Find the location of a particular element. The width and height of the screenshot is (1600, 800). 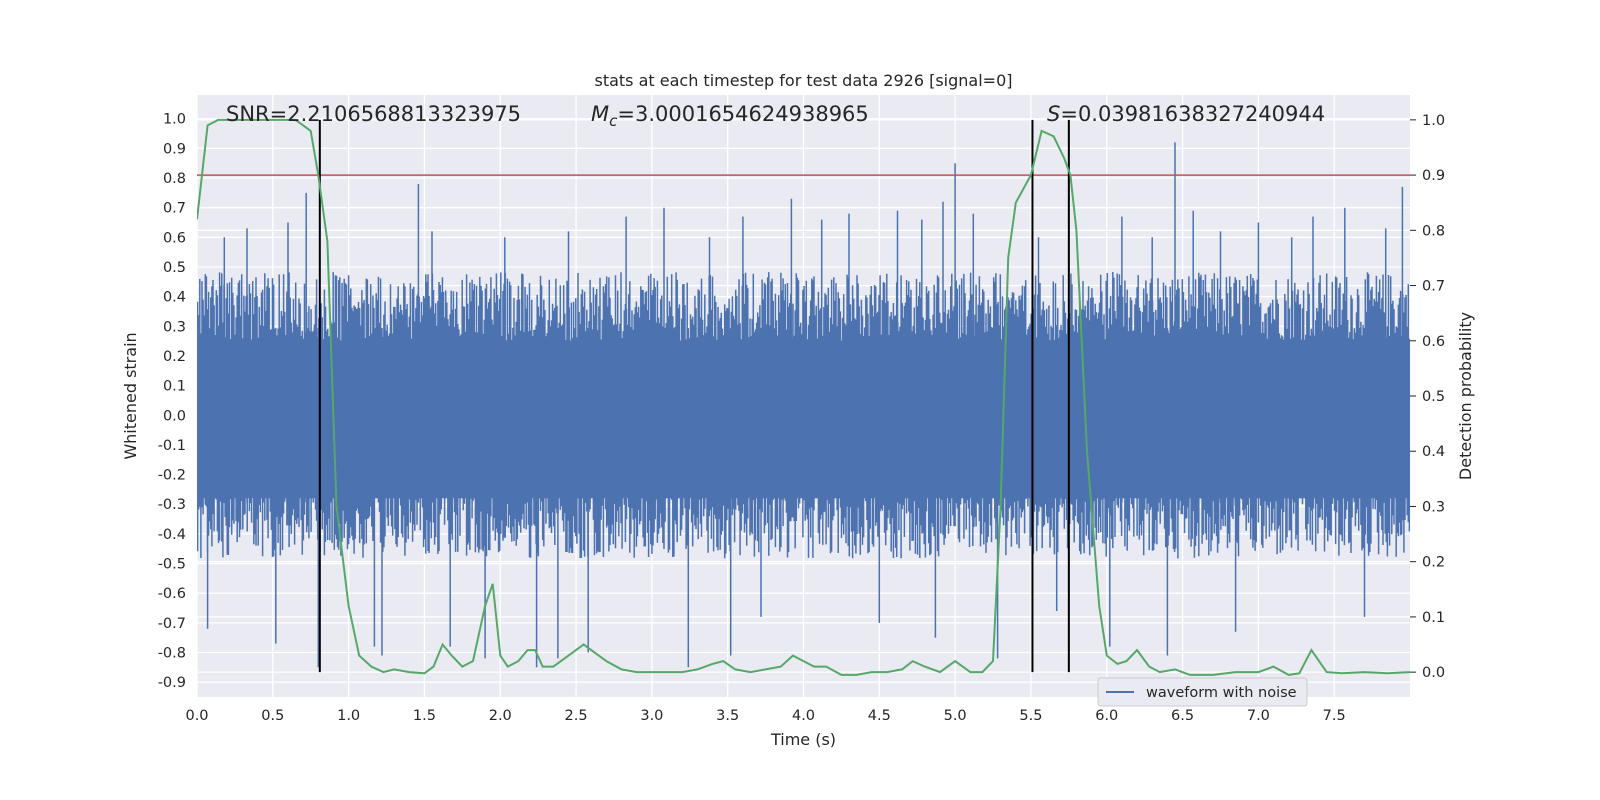

y-tick-label: -0.7 is located at coordinates (172, 624).